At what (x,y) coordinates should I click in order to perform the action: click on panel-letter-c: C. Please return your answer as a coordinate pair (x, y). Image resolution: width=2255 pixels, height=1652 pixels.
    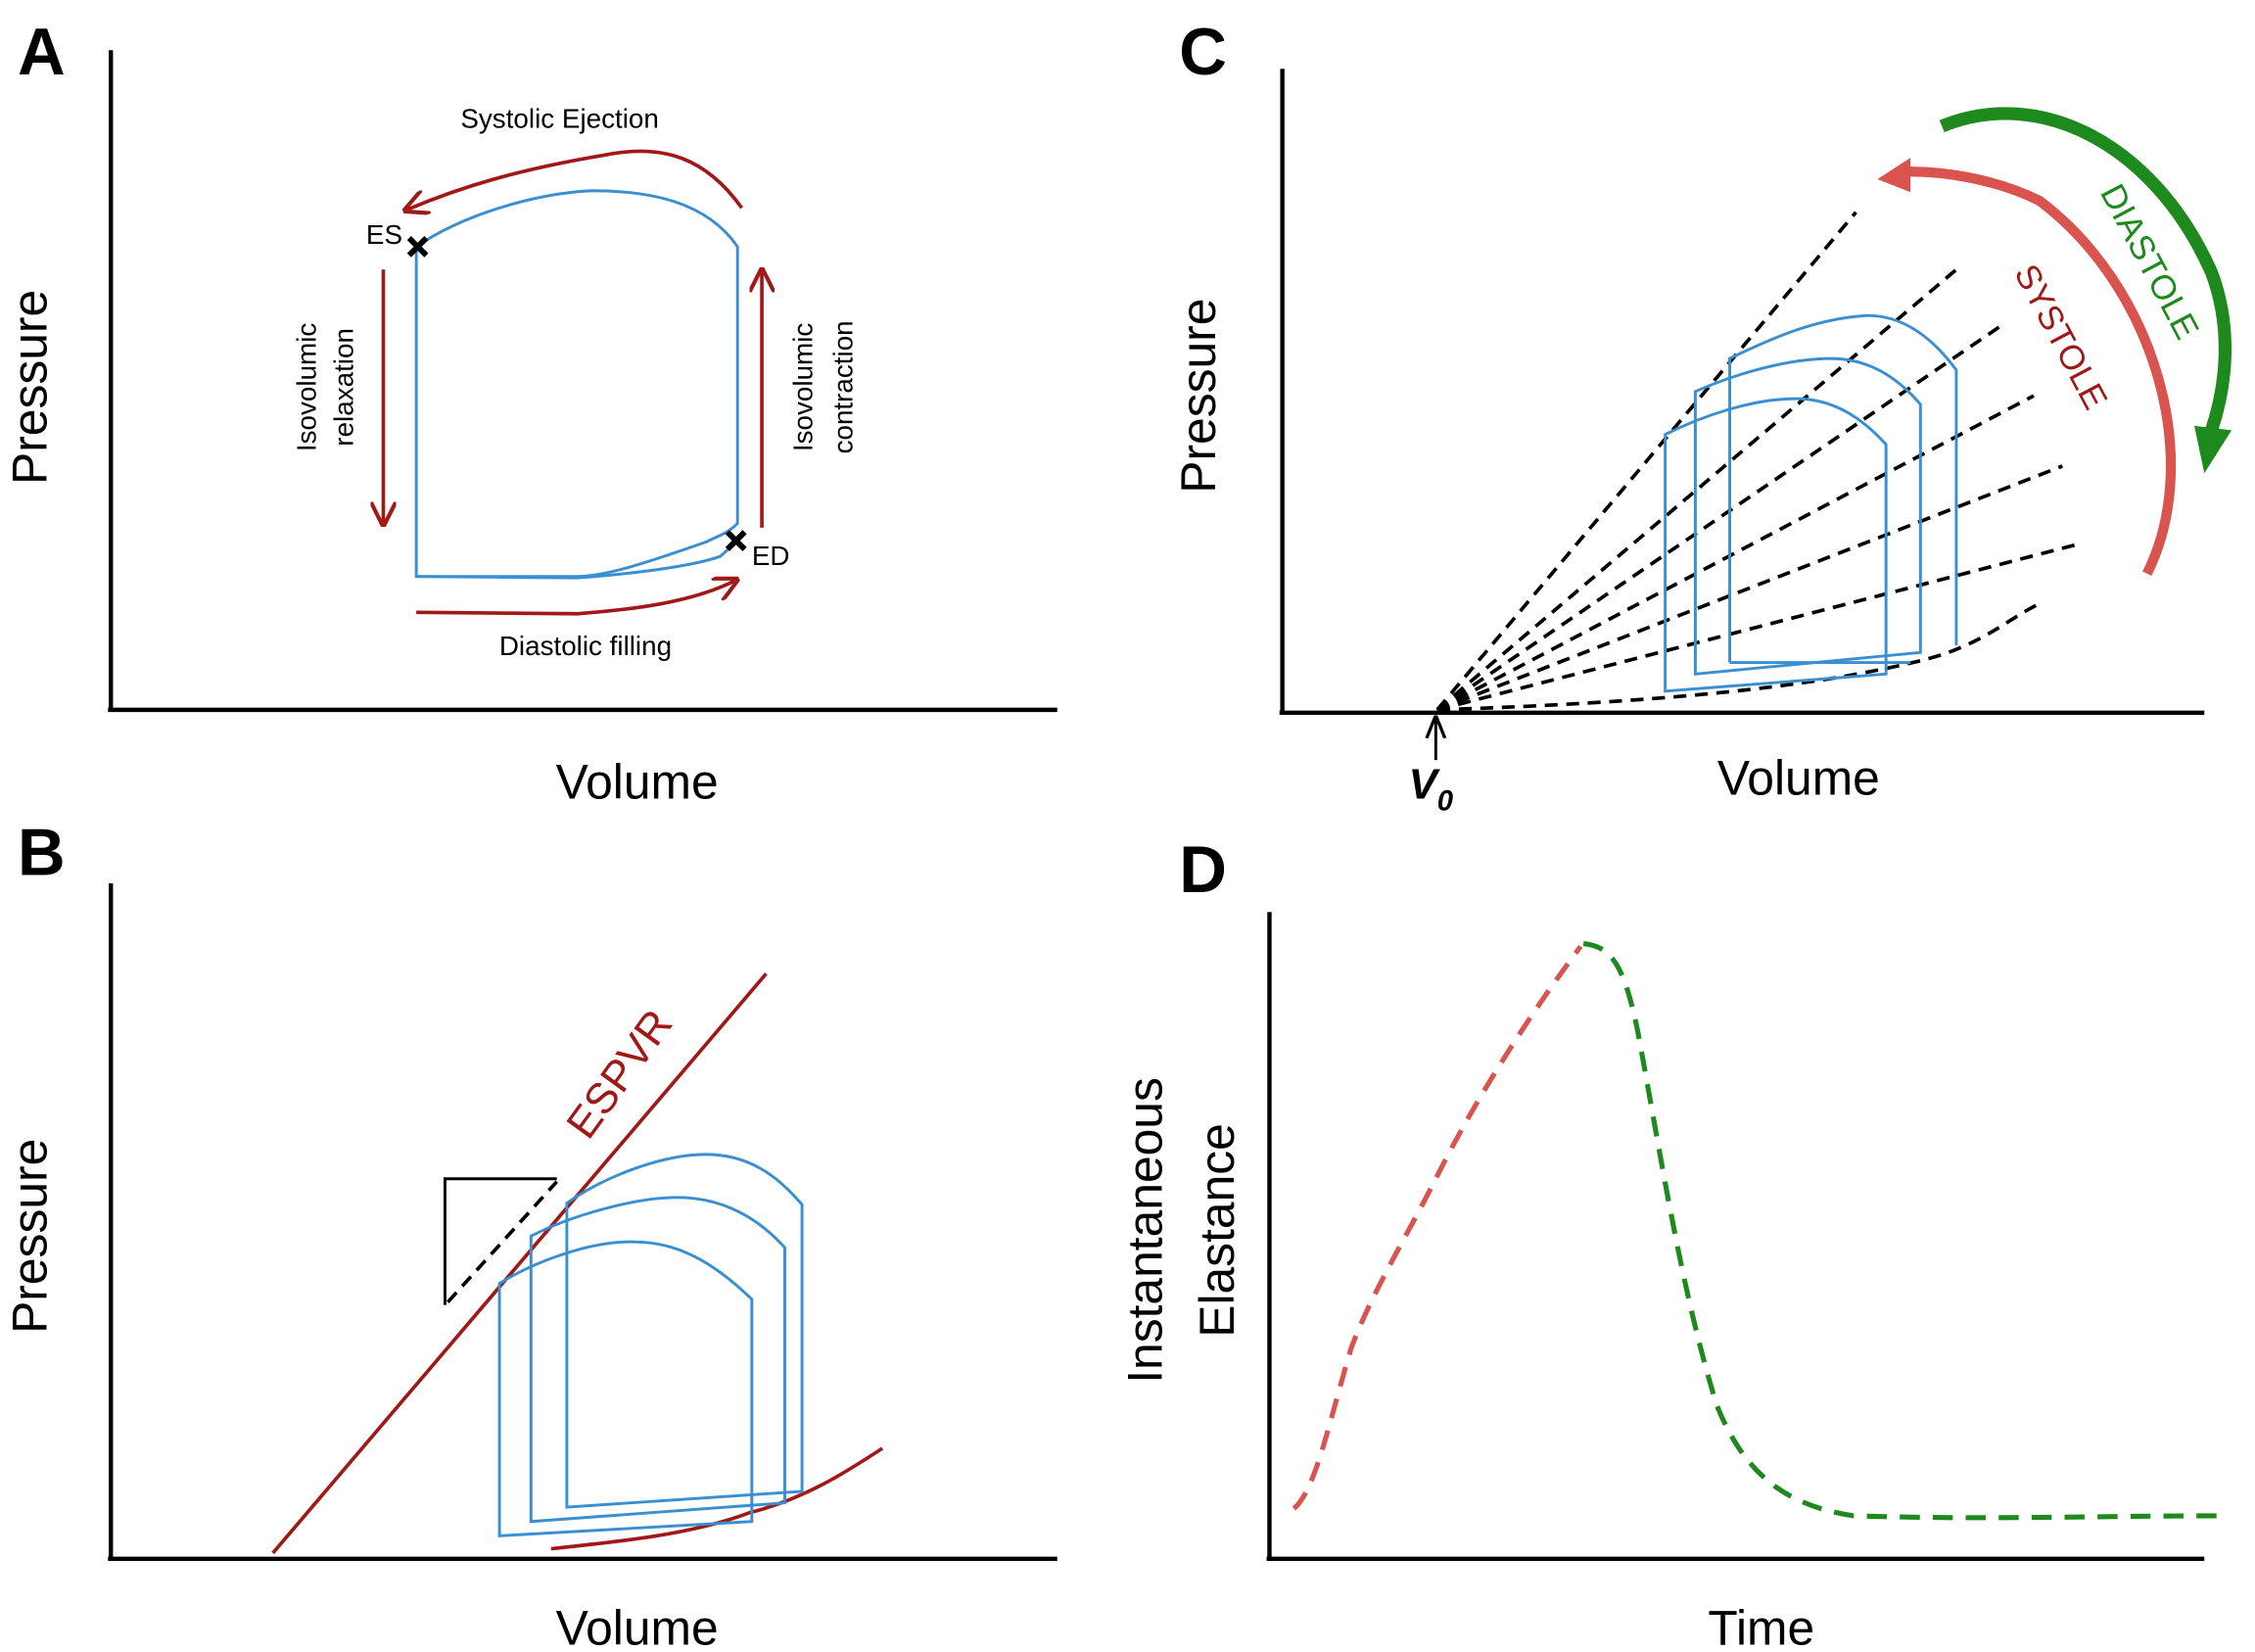
    Looking at the image, I should click on (1203, 52).